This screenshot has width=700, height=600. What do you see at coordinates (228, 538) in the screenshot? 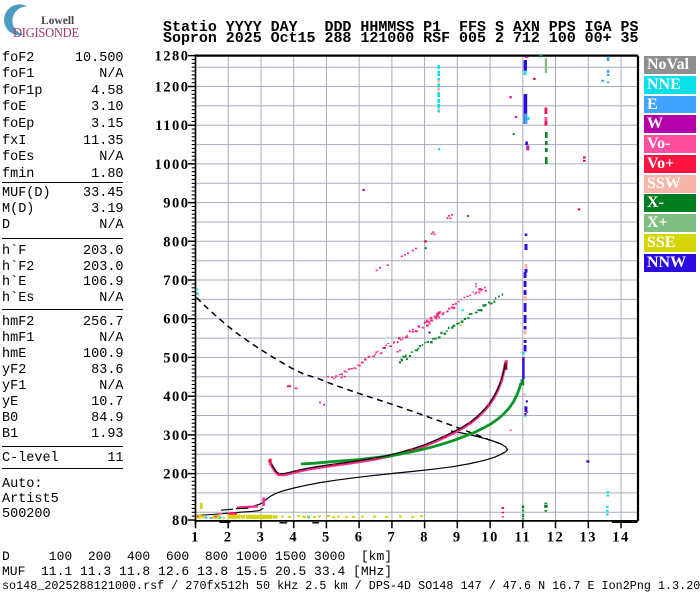
I see `svg-text: 2` at bounding box center [228, 538].